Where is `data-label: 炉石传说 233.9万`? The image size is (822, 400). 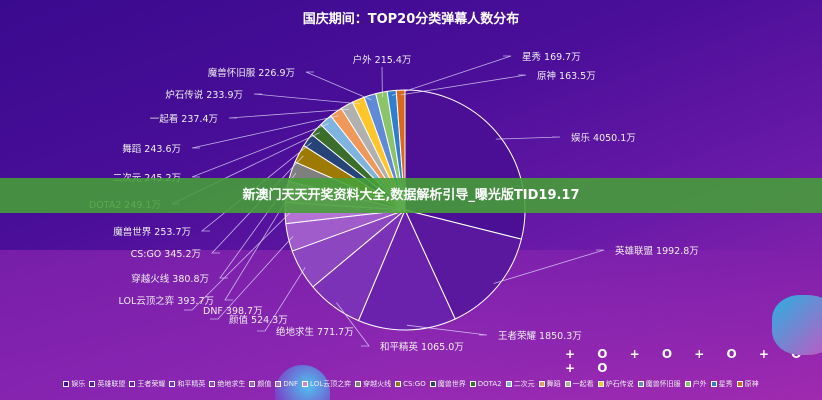 data-label: 炉石传说 233.9万 is located at coordinates (204, 95).